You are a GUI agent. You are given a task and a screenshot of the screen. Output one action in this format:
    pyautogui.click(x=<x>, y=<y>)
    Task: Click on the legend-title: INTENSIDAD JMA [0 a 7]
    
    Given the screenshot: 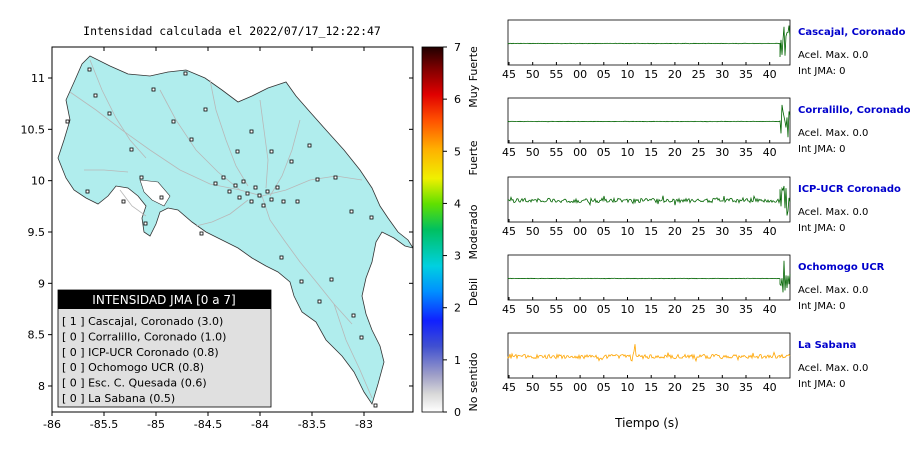 What is the action you would take?
    pyautogui.click(x=163, y=300)
    